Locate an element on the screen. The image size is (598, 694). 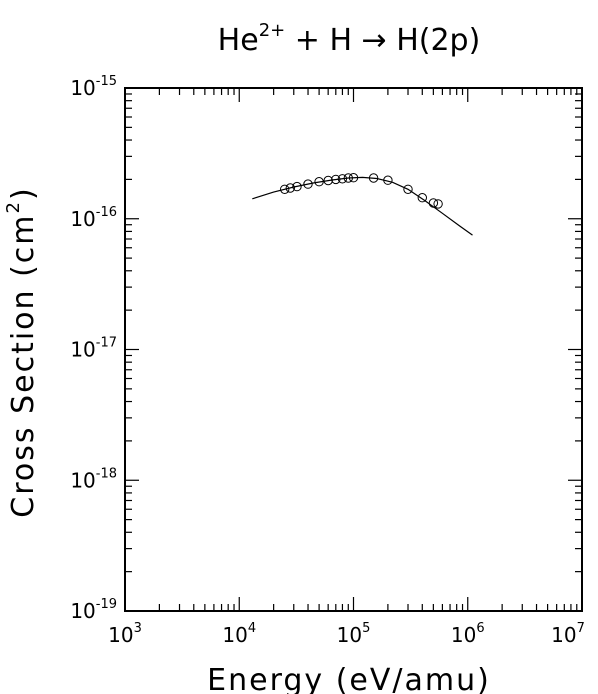
x-tick-label: 10⁶ is located at coordinates (468, 634).